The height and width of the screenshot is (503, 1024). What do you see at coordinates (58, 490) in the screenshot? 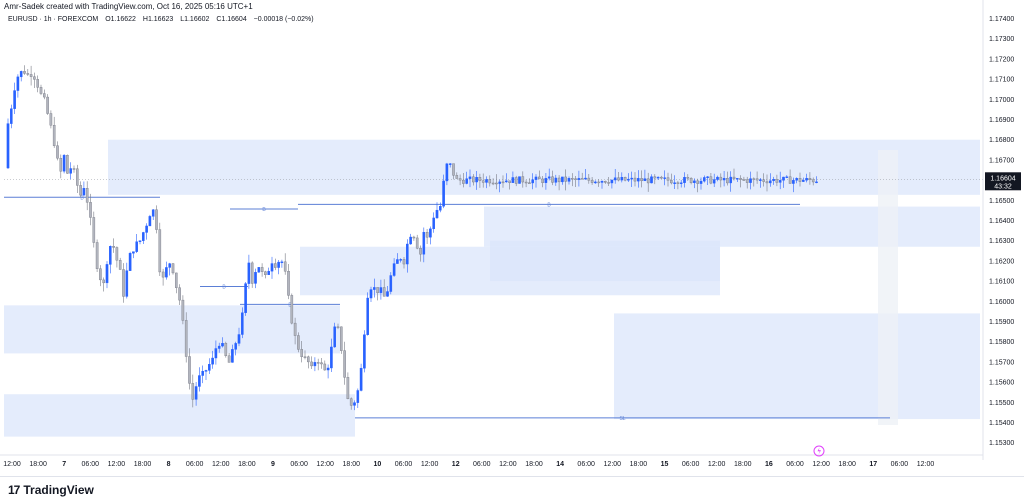
I see `tradingview-brand: TradingView` at bounding box center [58, 490].